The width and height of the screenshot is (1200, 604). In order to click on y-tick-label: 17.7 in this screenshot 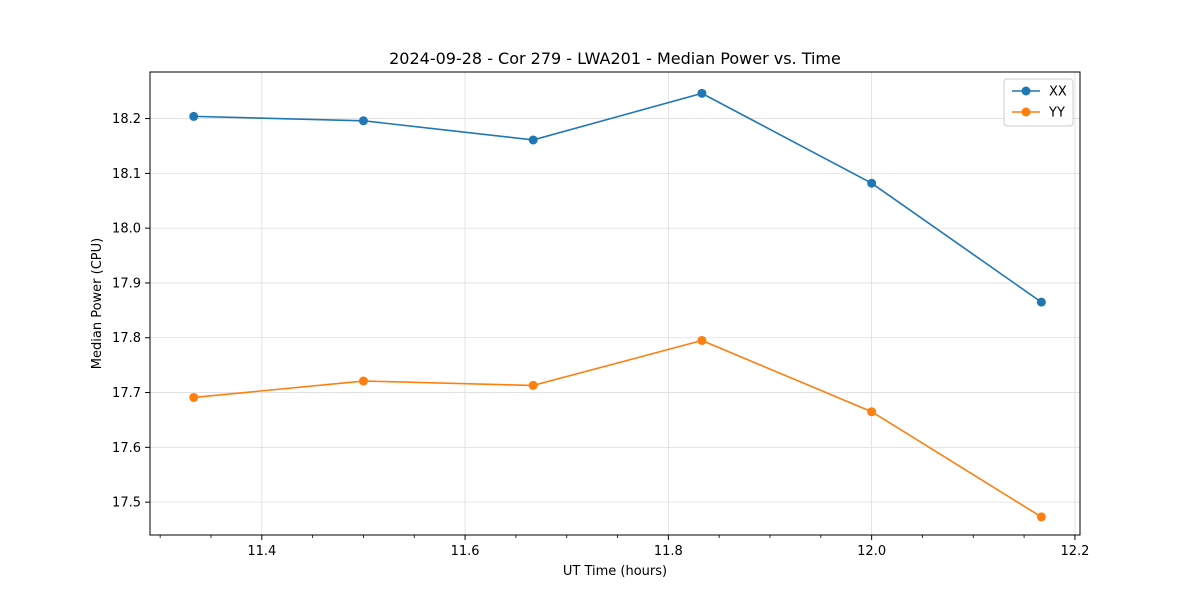, I will do `click(126, 393)`.